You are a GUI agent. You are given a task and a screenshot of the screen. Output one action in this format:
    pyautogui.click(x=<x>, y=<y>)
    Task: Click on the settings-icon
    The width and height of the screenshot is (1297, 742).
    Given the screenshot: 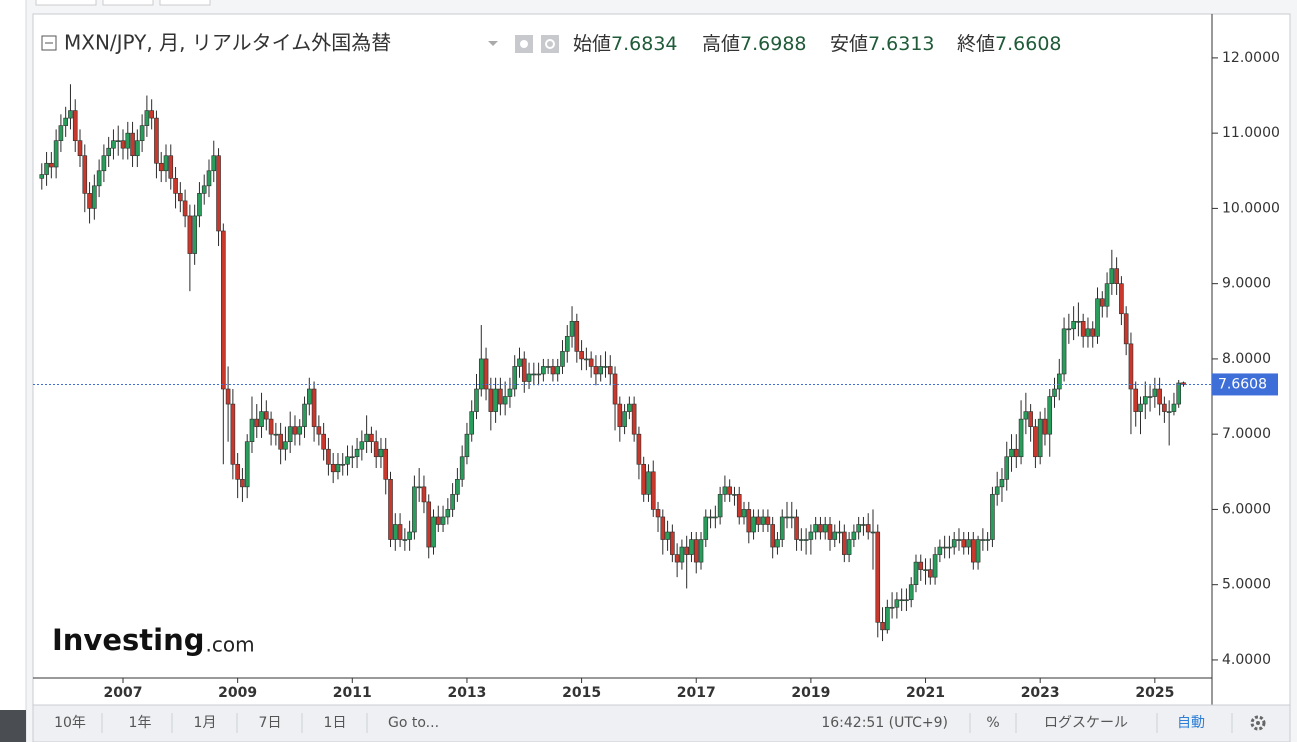 What is the action you would take?
    pyautogui.click(x=550, y=44)
    